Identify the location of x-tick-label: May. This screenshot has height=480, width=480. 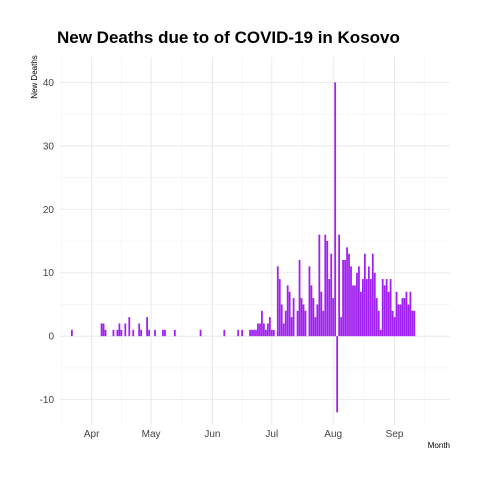
(151, 434).